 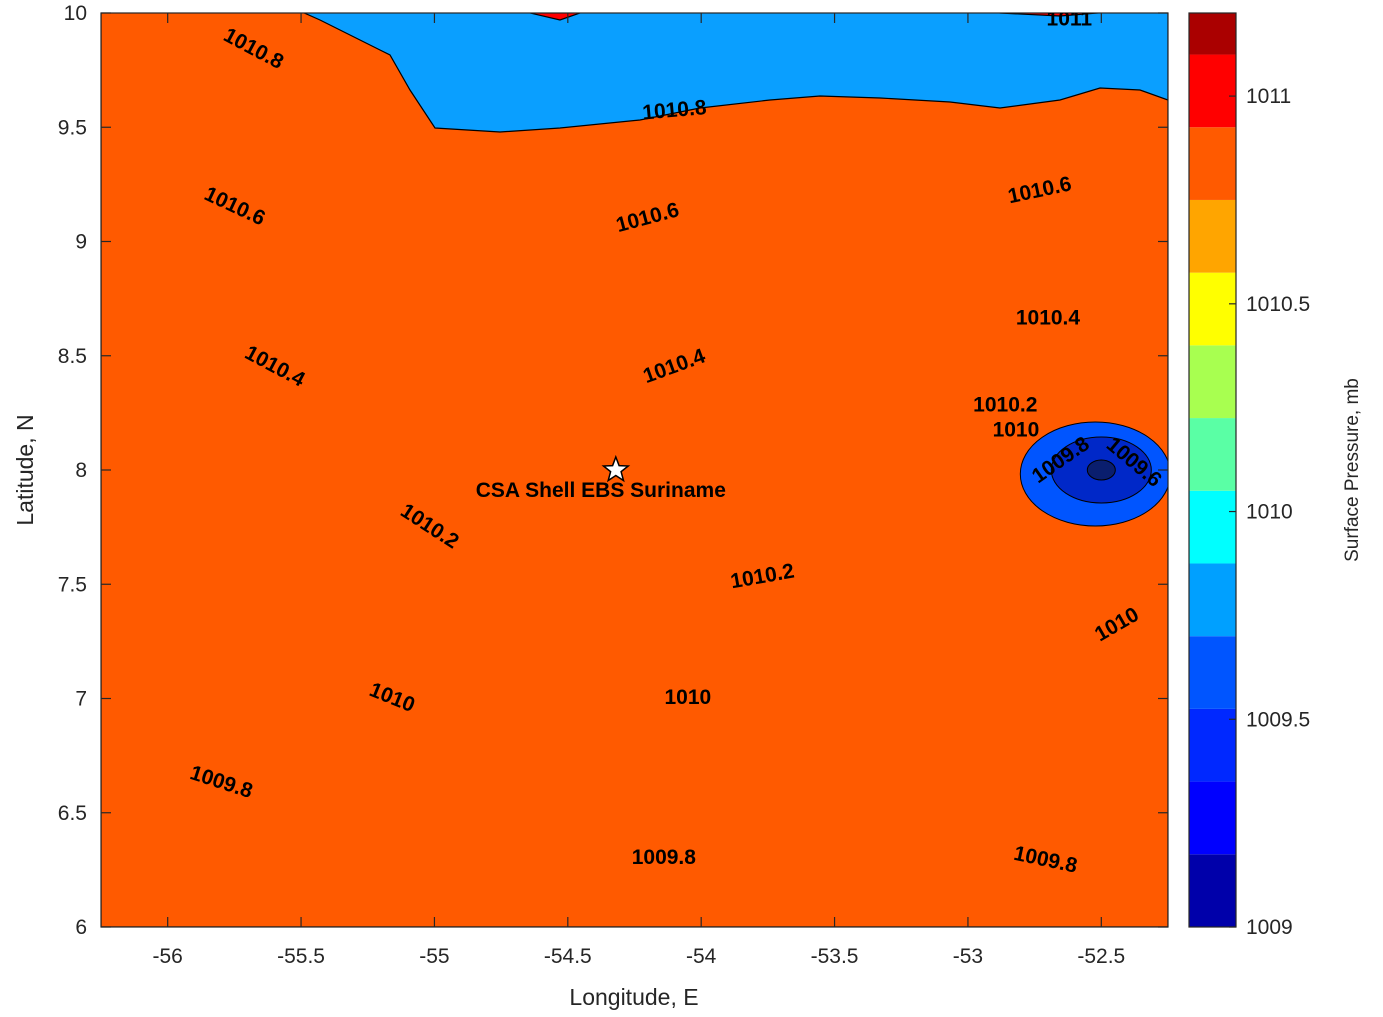 What do you see at coordinates (72, 356) in the screenshot?
I see `y-tick-label: 8.5` at bounding box center [72, 356].